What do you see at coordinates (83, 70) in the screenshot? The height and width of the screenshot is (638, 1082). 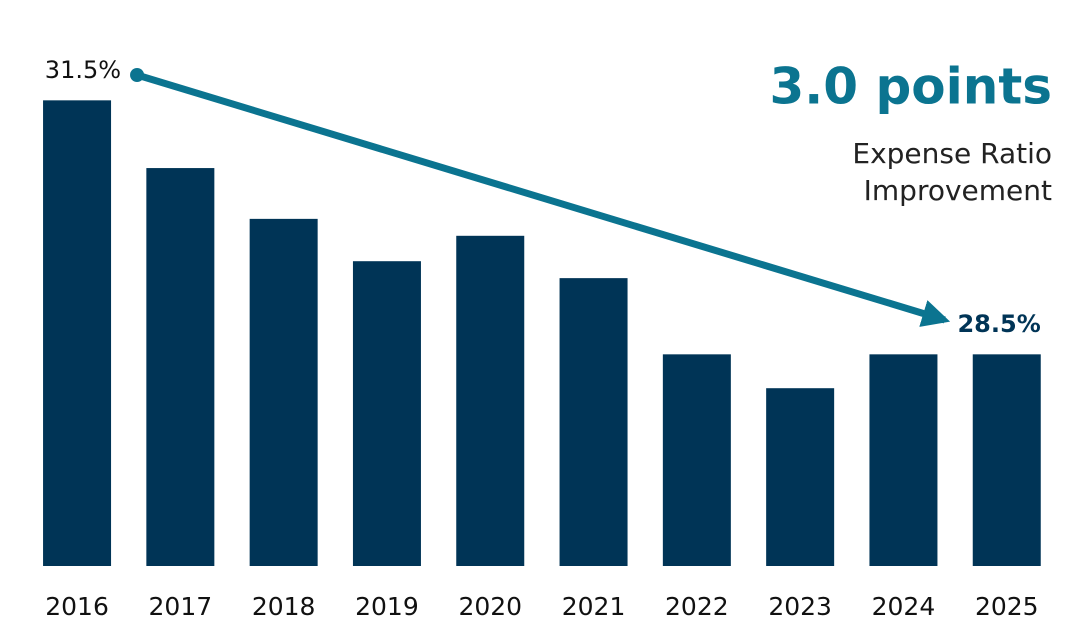 I see `value-label: 31.5%` at bounding box center [83, 70].